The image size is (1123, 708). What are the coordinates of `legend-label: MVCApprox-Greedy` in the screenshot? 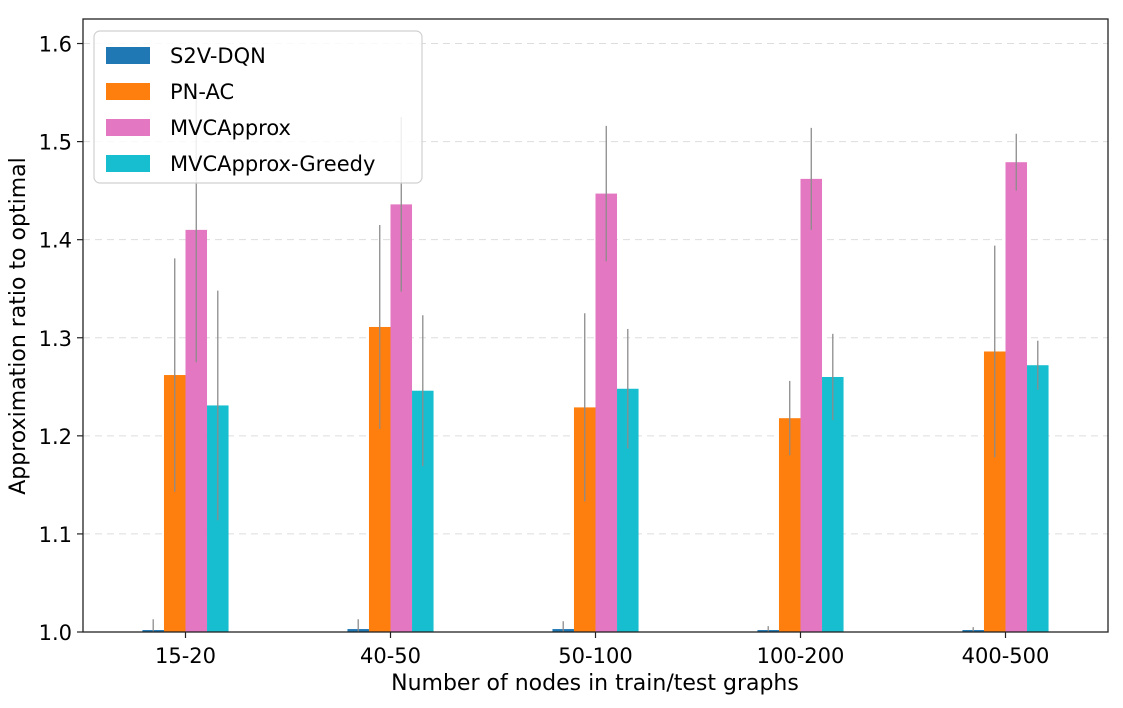 It's located at (272, 164).